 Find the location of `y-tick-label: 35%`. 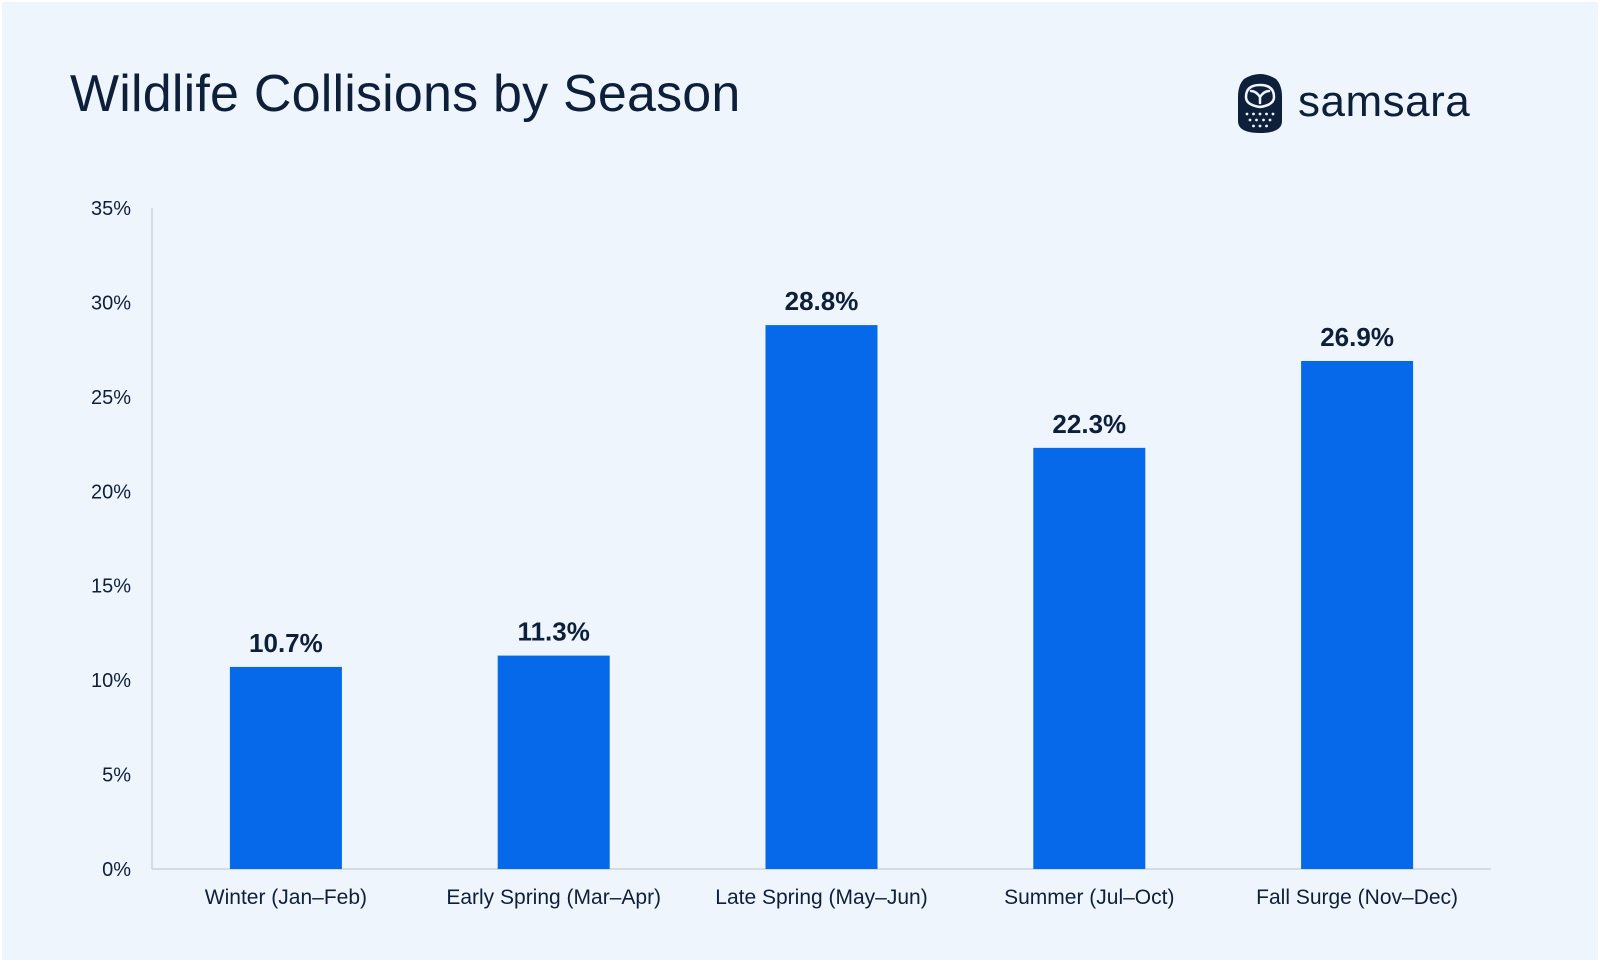

y-tick-label: 35% is located at coordinates (111, 209).